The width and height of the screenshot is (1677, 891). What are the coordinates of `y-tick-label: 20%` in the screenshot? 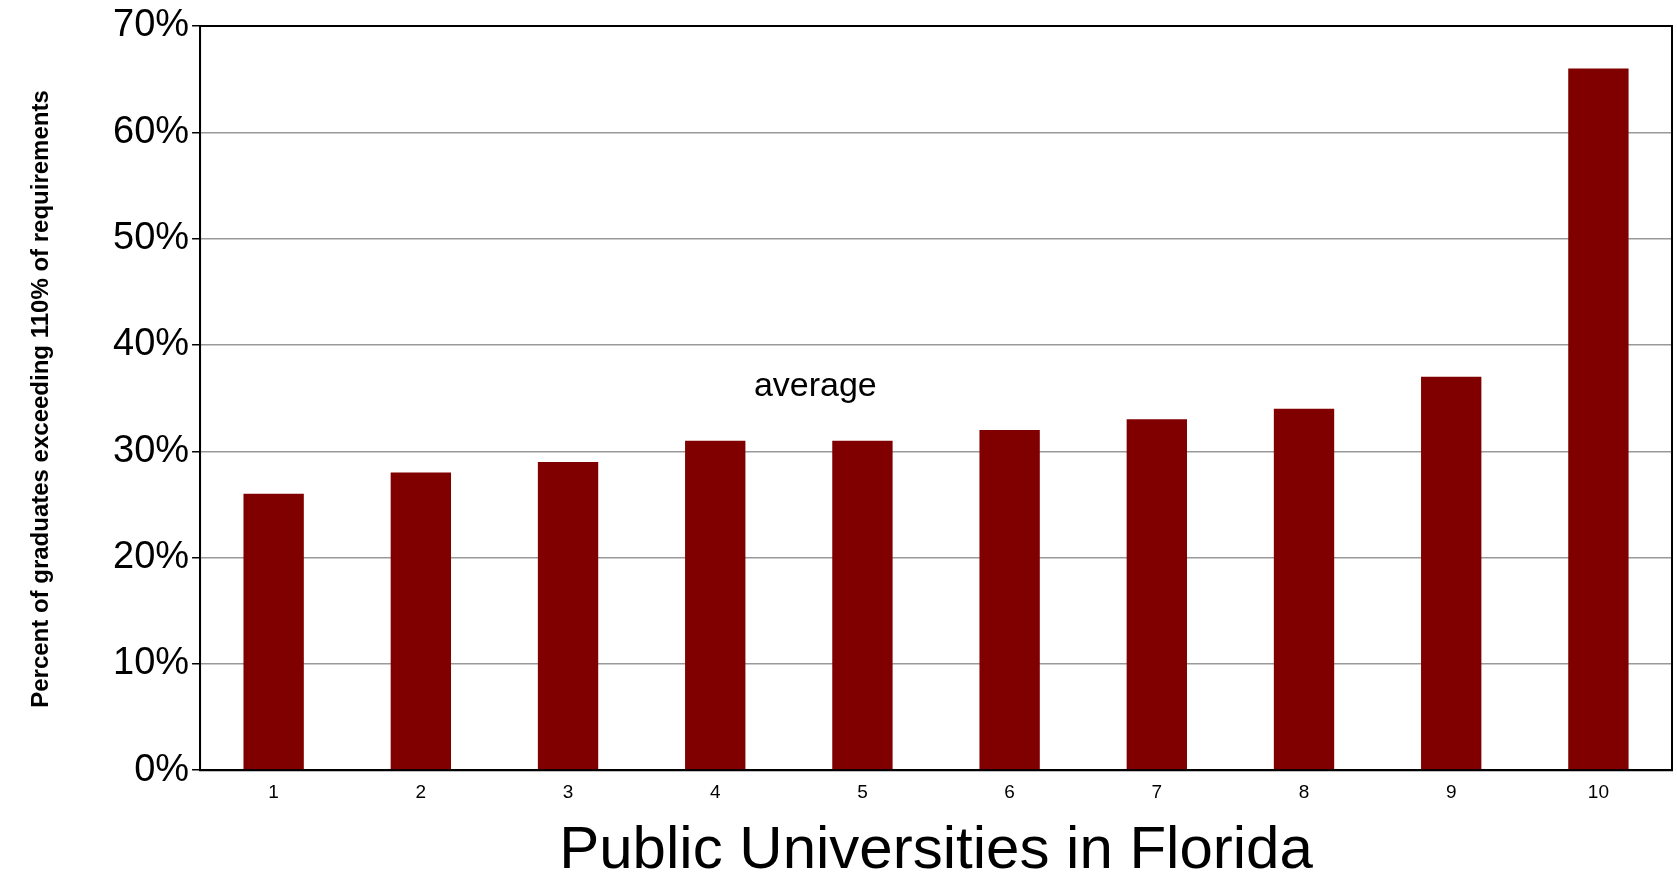 It's located at (151, 555).